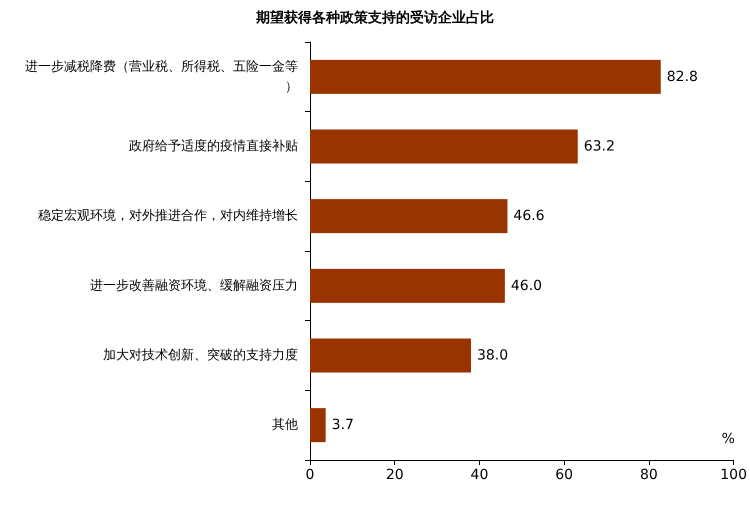 The height and width of the screenshot is (508, 750). I want to click on chart-title: 期望获得各种政策支持的受访企业占比, so click(374, 17).